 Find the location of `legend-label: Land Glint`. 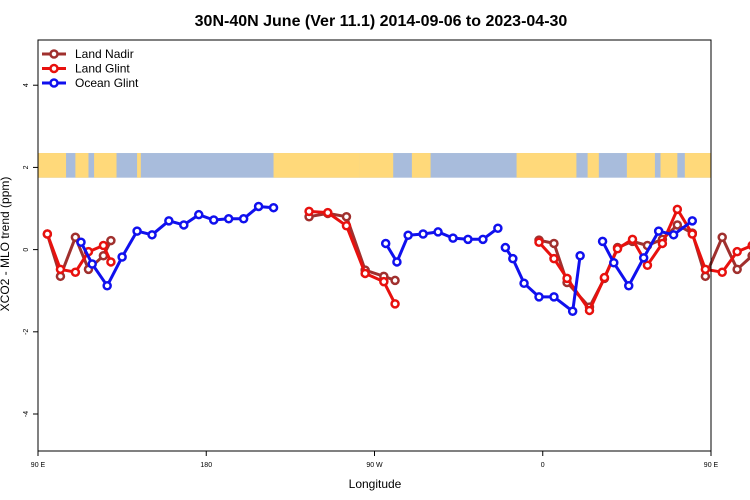

legend-label: Land Glint is located at coordinates (102, 69).